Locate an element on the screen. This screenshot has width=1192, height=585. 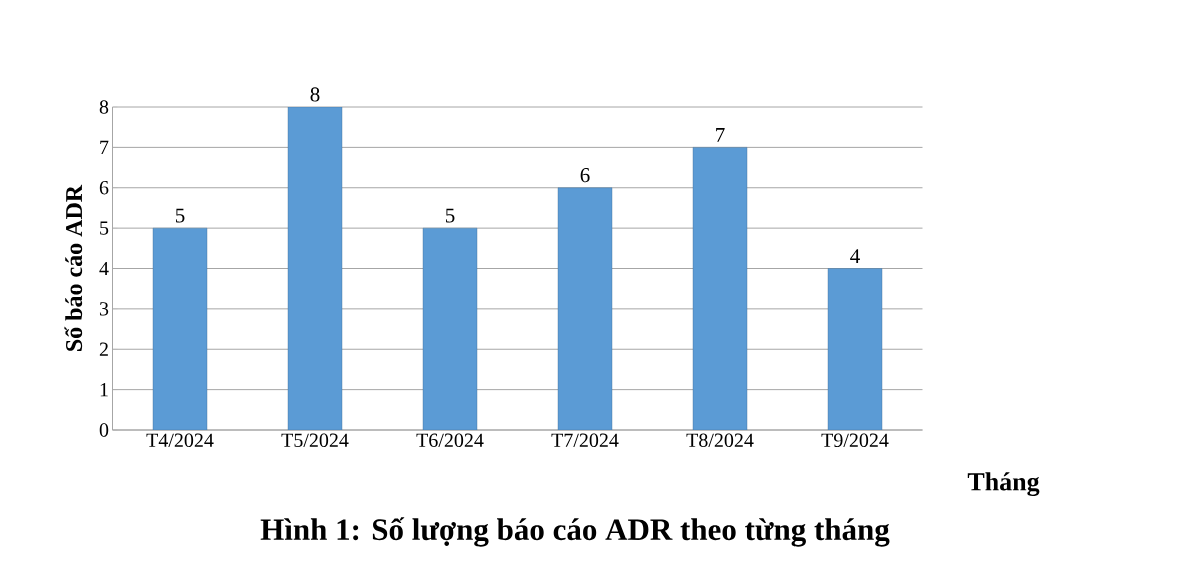
x-tick-label: T6/2024 is located at coordinates (450, 440).